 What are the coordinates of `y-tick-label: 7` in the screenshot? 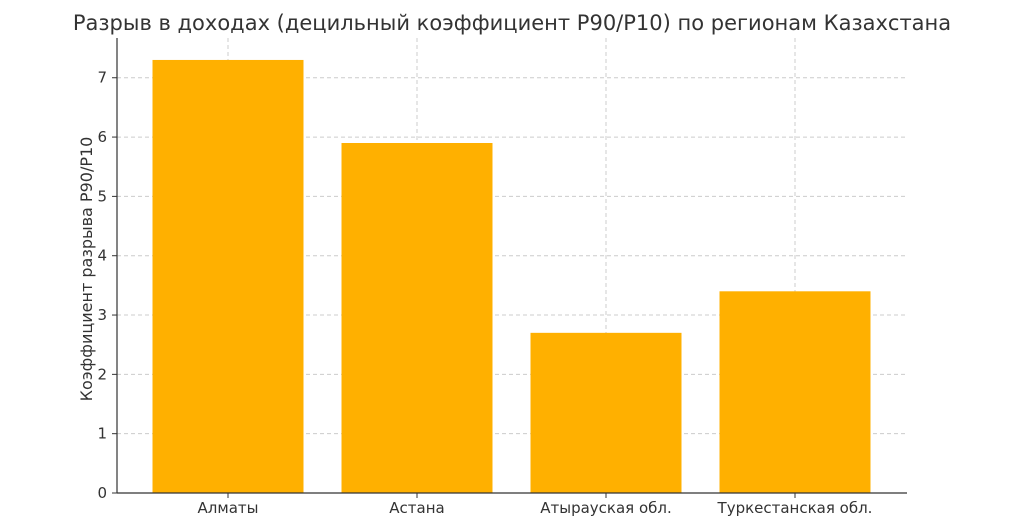 It's located at (102, 78).